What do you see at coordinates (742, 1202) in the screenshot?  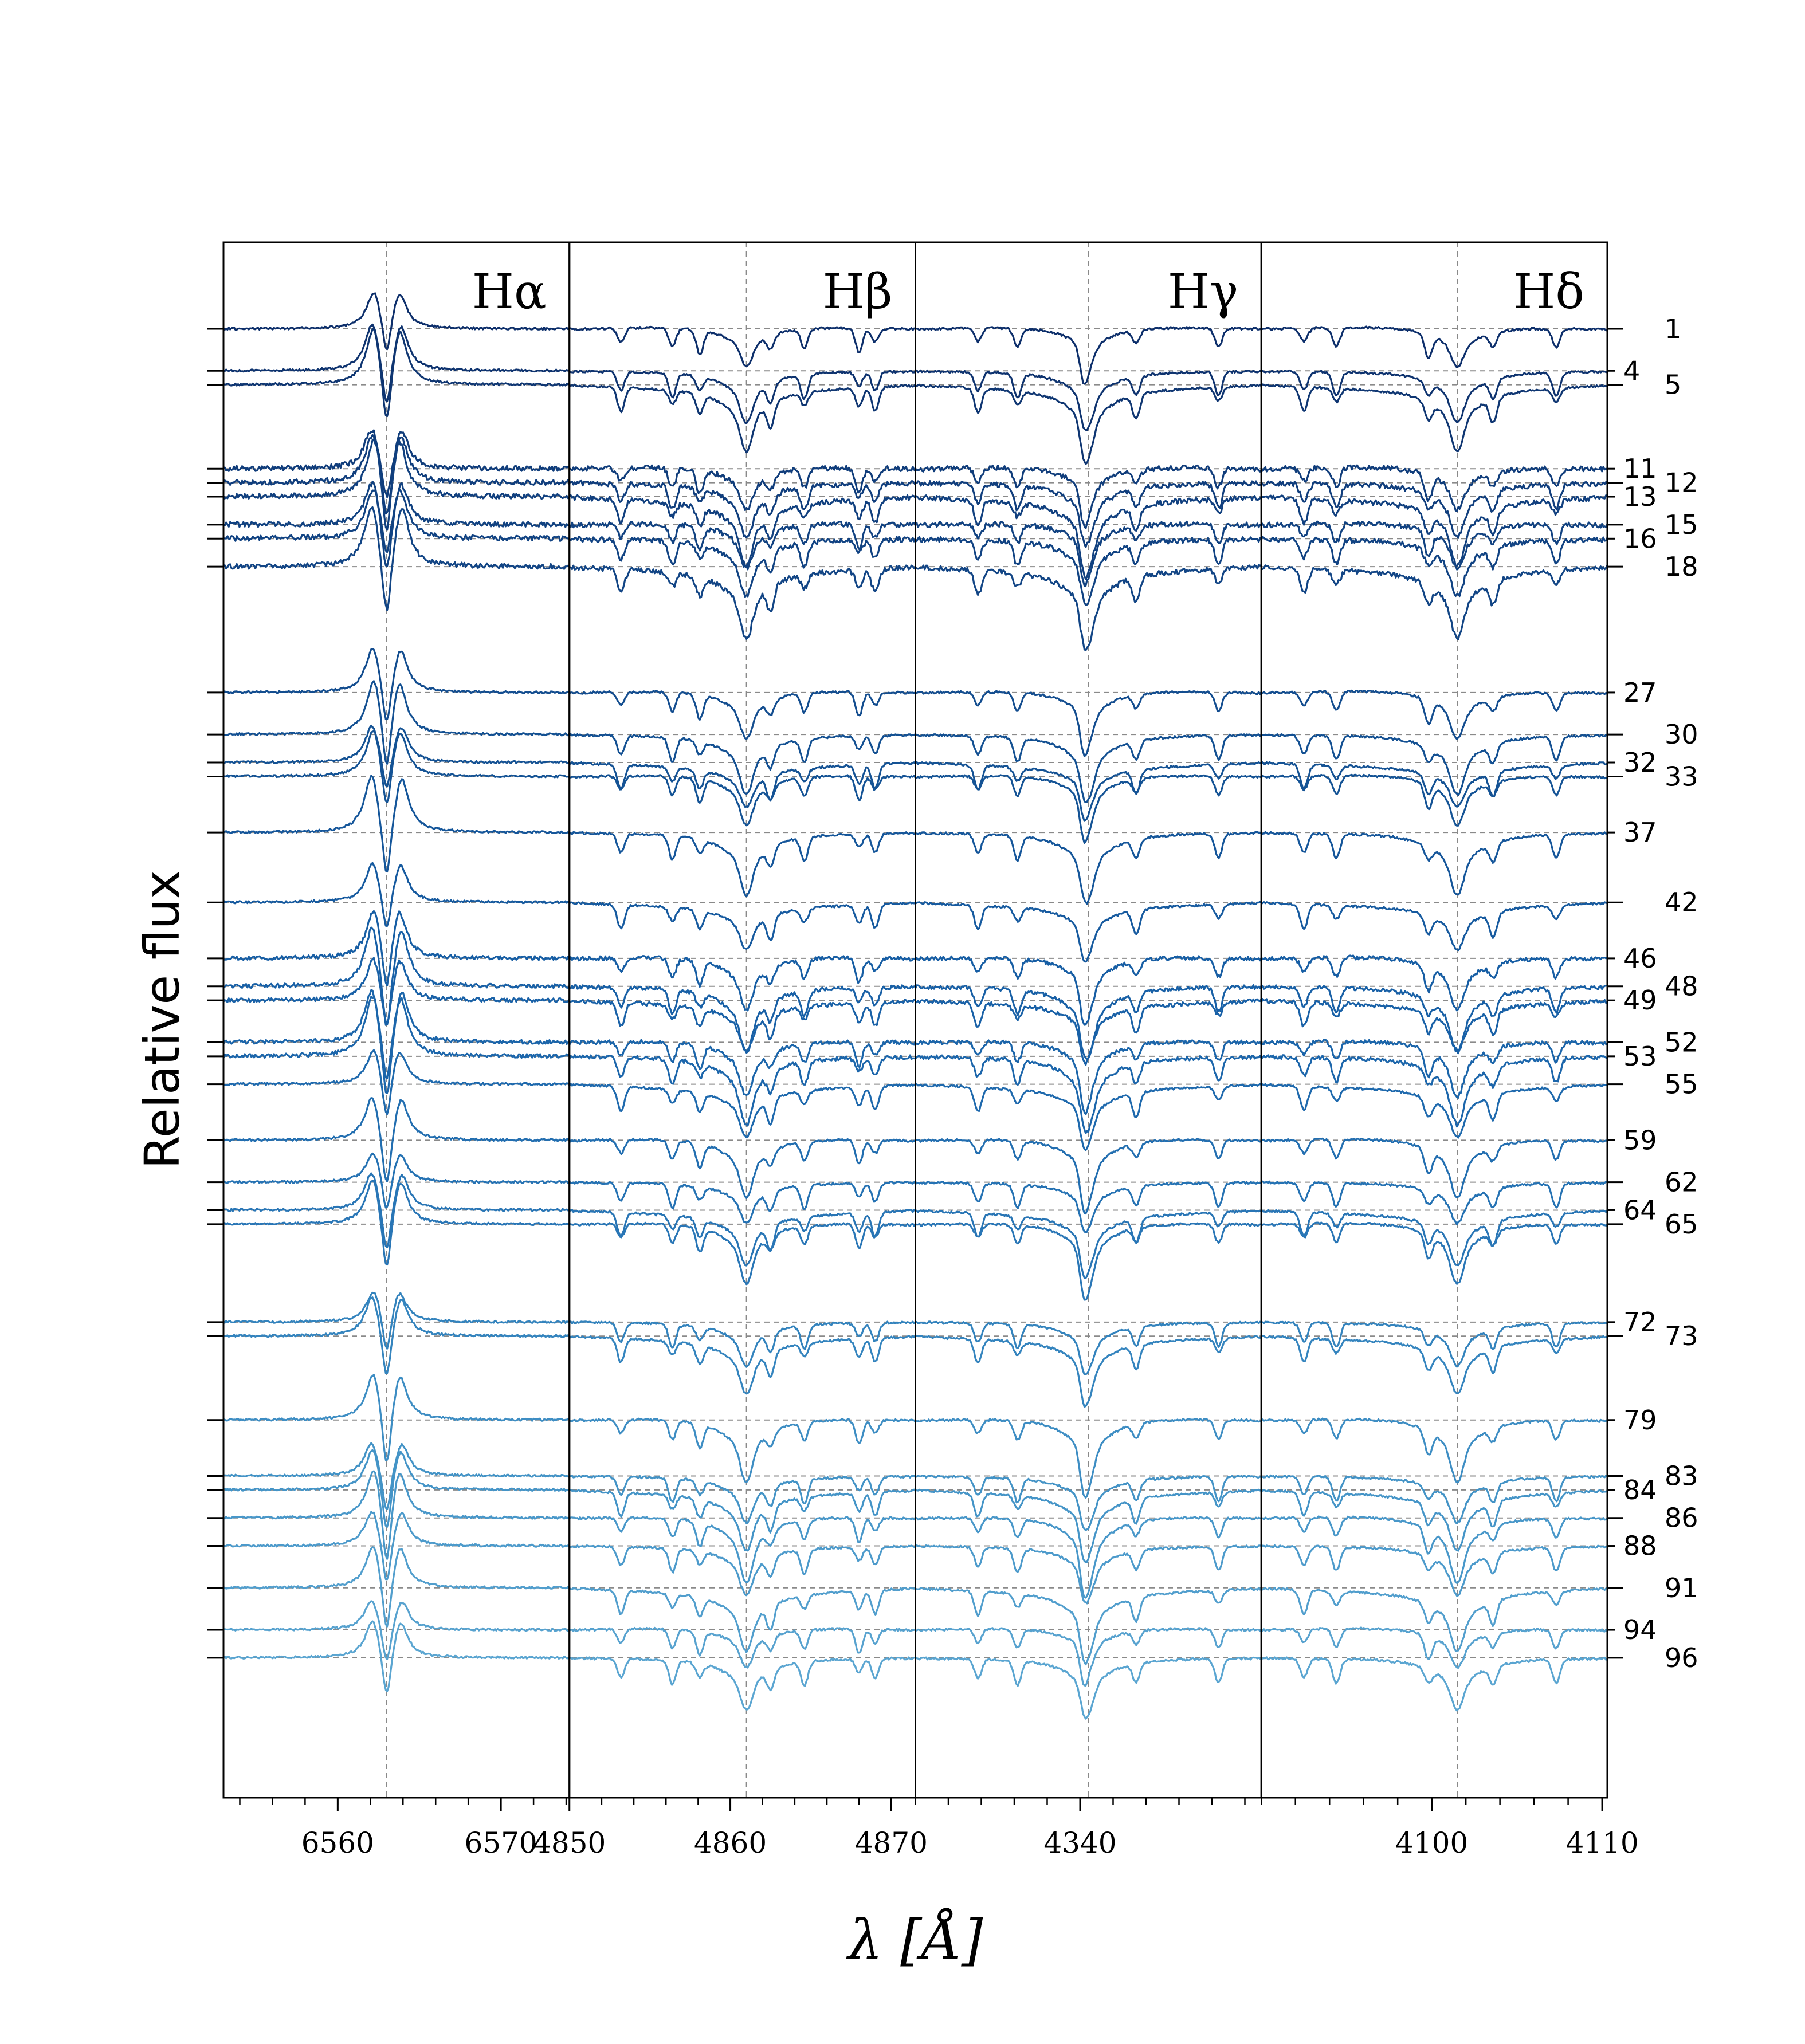 I see `spectrum-62-Hβ` at bounding box center [742, 1202].